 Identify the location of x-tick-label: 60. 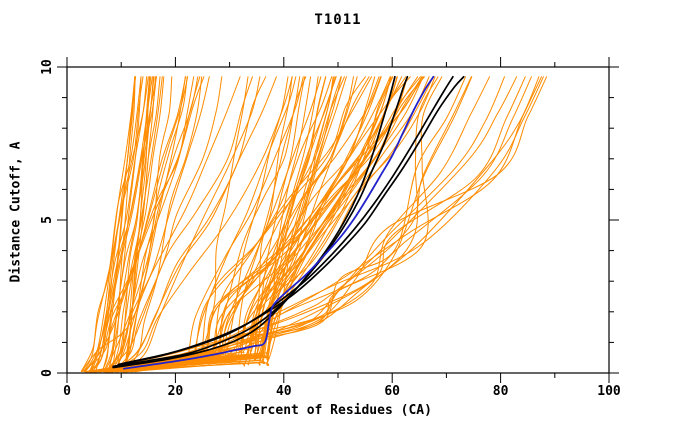
(392, 391).